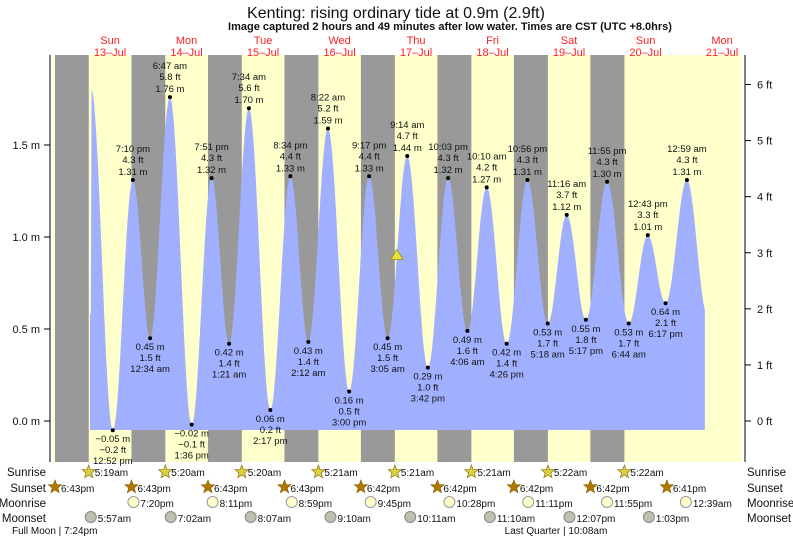 The image size is (793, 538). What do you see at coordinates (645, 53) in the screenshot?
I see `date-label: 20–Jul` at bounding box center [645, 53].